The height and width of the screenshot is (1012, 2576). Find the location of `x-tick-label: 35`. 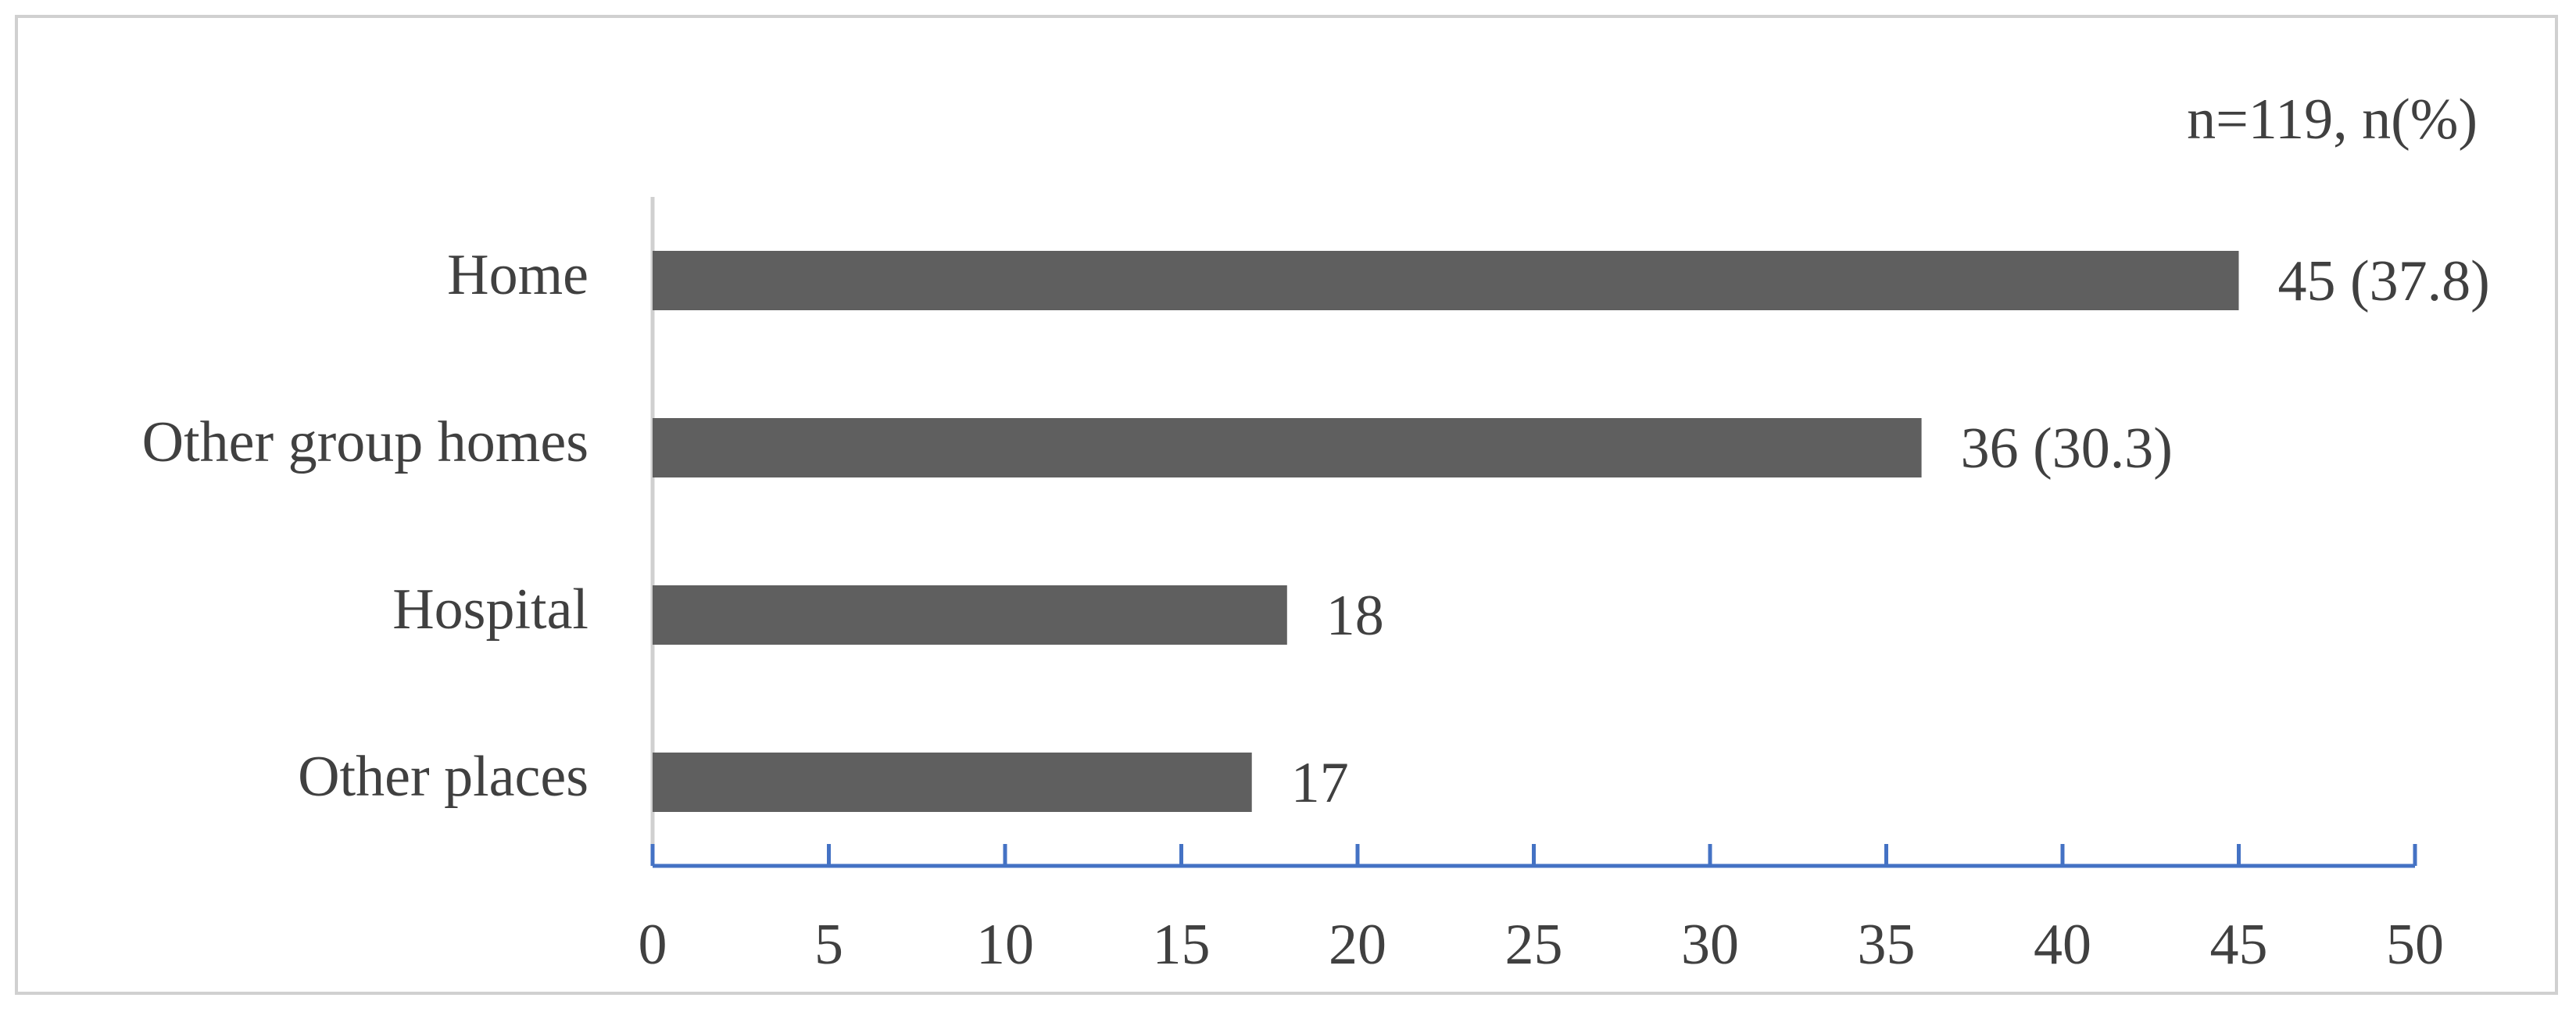

x-tick-label: 35 is located at coordinates (1887, 945).